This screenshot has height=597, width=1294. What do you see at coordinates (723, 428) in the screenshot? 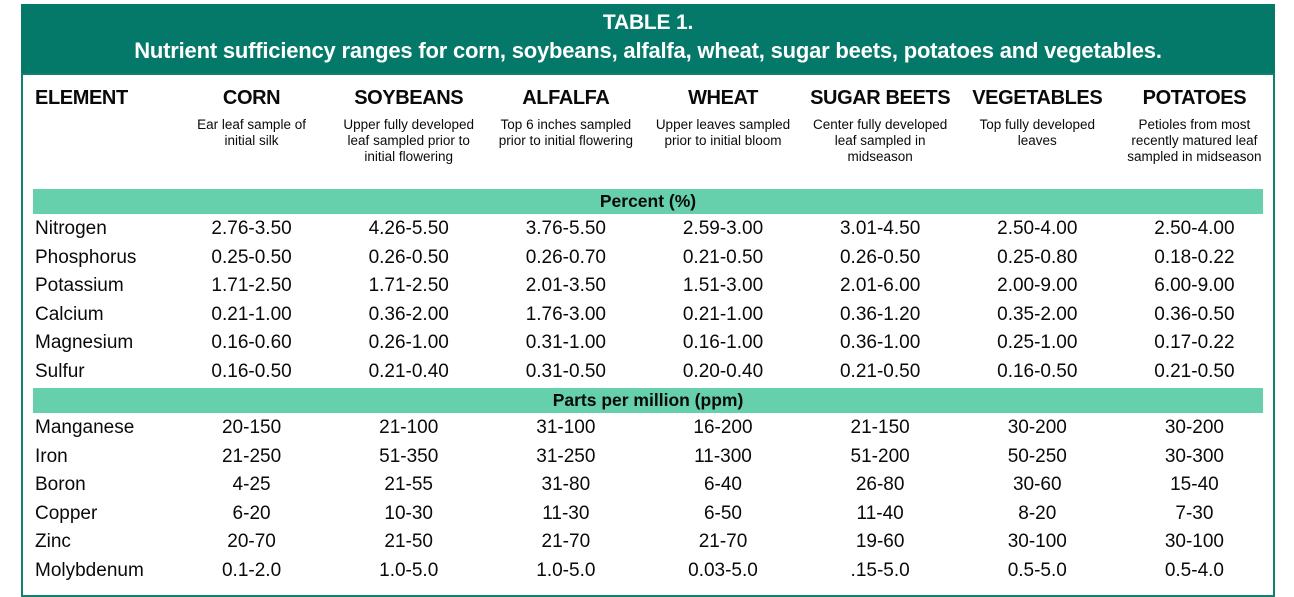
I see `range-value: 16-200` at bounding box center [723, 428].